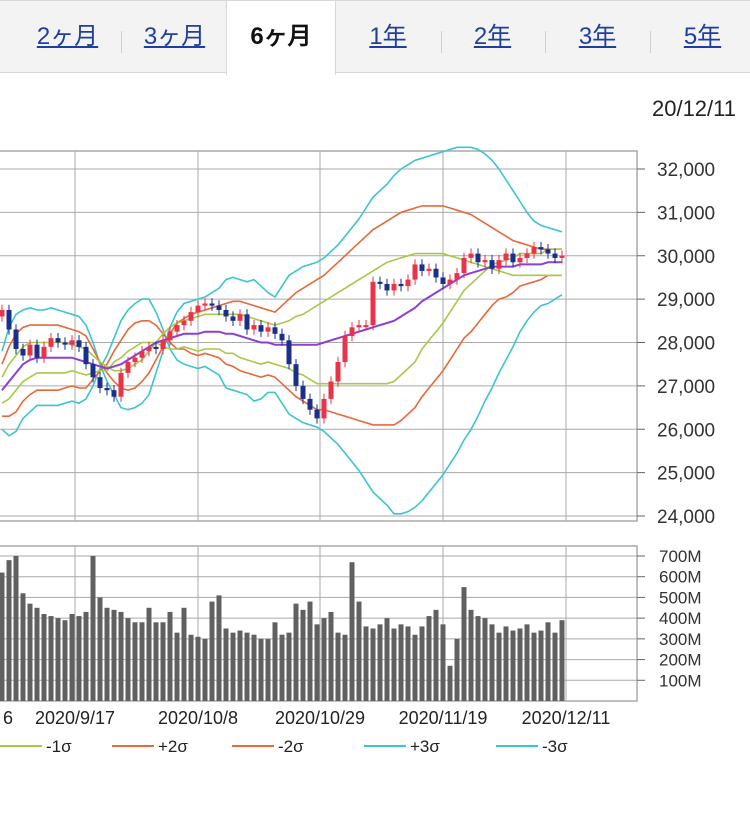 The height and width of the screenshot is (824, 750). Describe the element at coordinates (174, 36) in the screenshot. I see `tab-3-months: 3ヶ月` at that location.